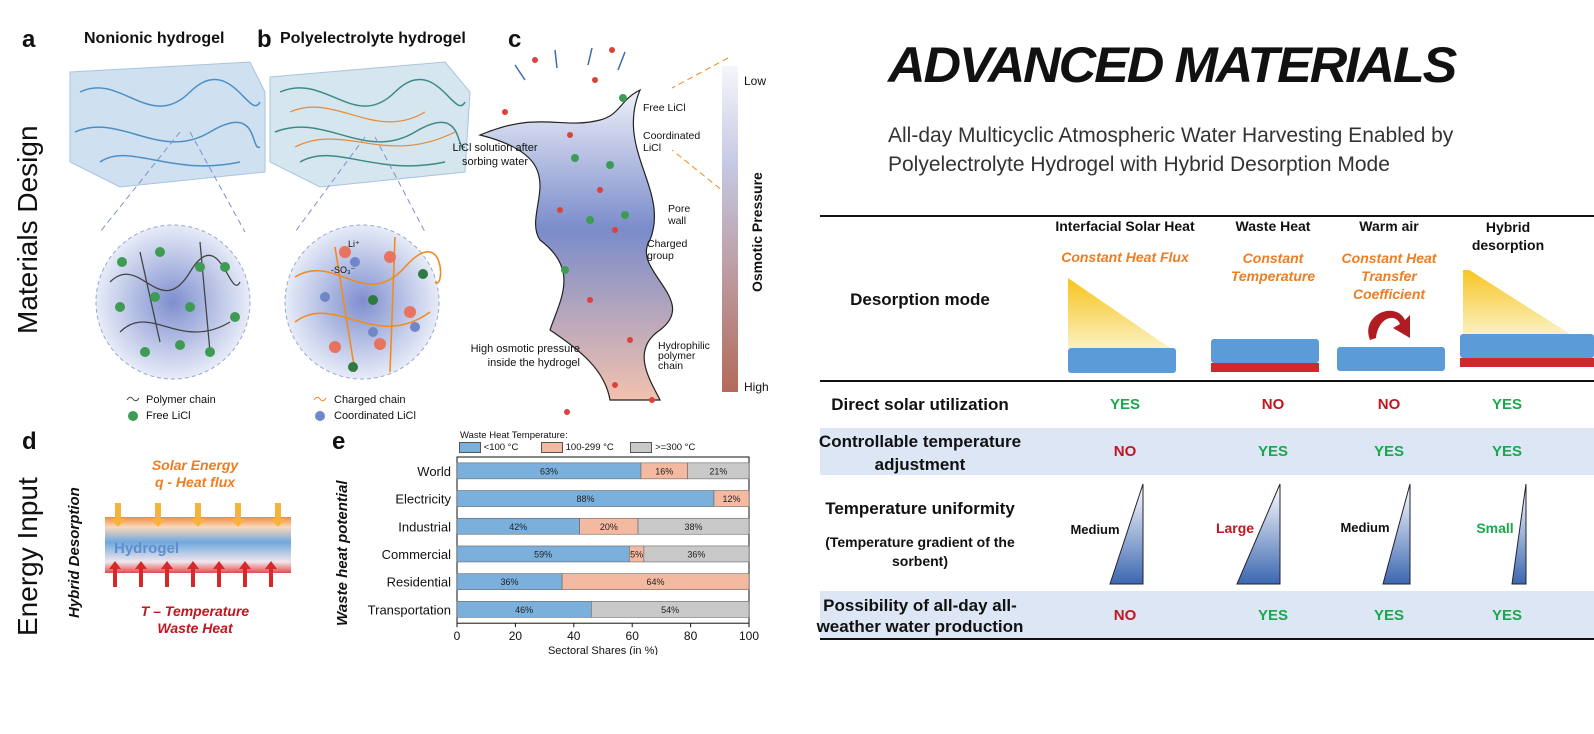  I want to click on data-label-electricity-2: 12%, so click(731, 499).